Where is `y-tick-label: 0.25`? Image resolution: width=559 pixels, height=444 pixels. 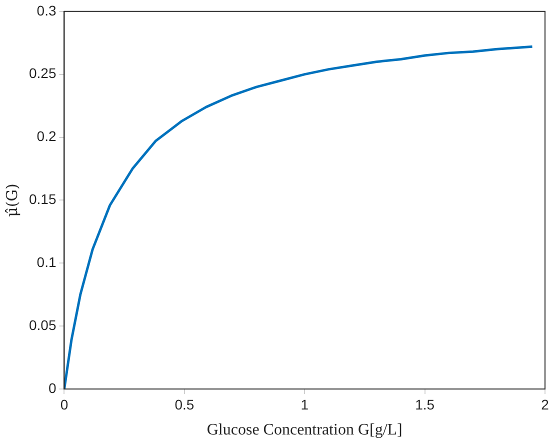
y-tick-label: 0.25 is located at coordinates (42, 73).